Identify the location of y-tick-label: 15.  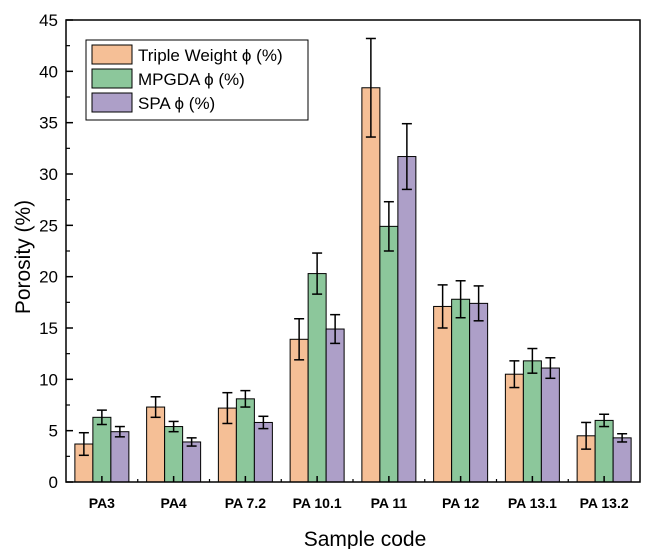
(48, 328).